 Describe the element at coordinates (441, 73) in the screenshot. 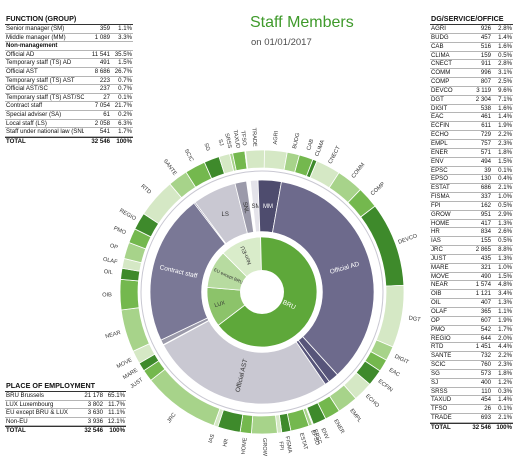

I see `row-label: COMM` at that location.